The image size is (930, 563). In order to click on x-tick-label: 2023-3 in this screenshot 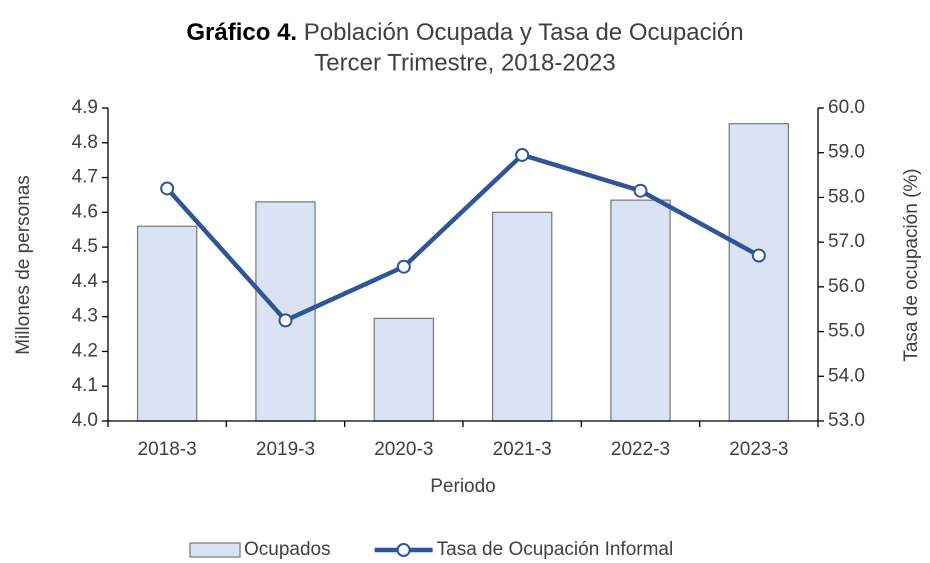, I will do `click(758, 449)`.